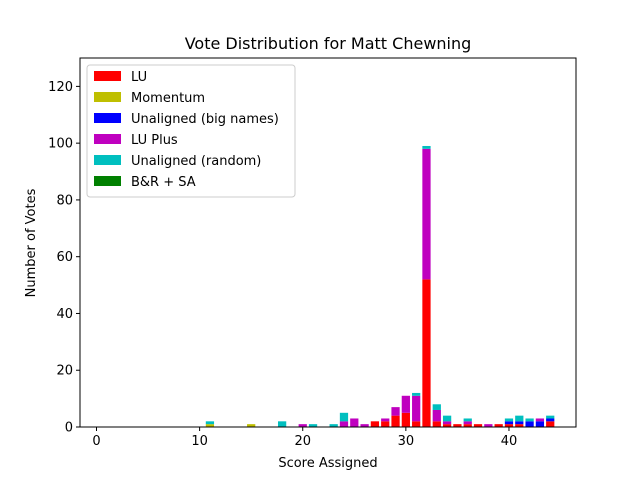 The width and height of the screenshot is (640, 480). Describe the element at coordinates (31, 242) in the screenshot. I see `y-axis-label: Number of Votes` at that location.